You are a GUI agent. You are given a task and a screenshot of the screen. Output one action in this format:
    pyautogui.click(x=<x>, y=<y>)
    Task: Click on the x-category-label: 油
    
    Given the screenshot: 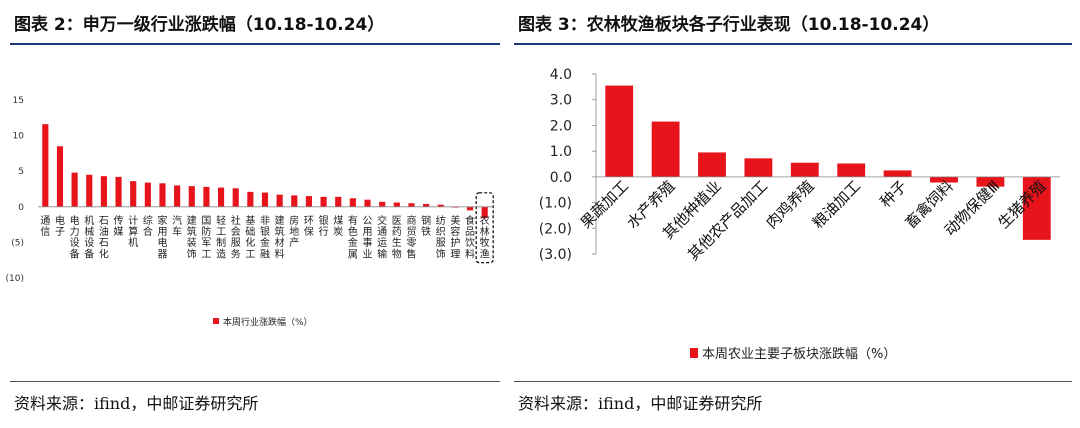 What is the action you would take?
    pyautogui.click(x=104, y=231)
    